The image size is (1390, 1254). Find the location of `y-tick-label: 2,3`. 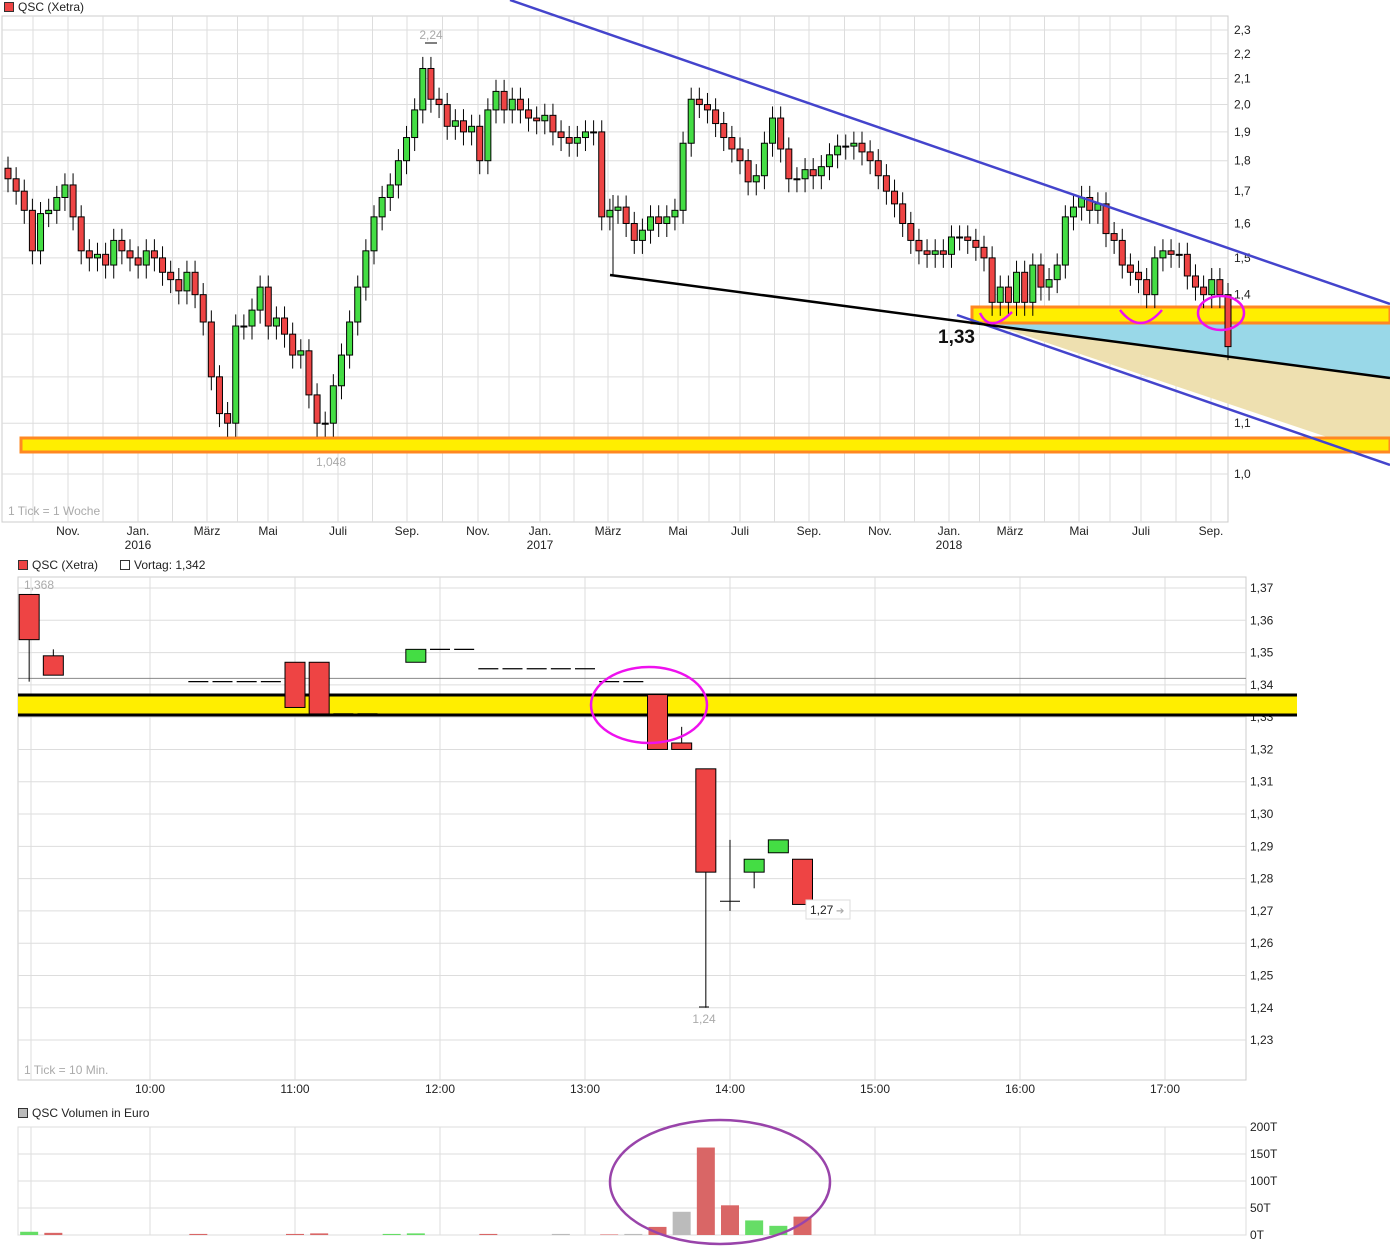

y-tick-label: 2,3 is located at coordinates (1242, 30).